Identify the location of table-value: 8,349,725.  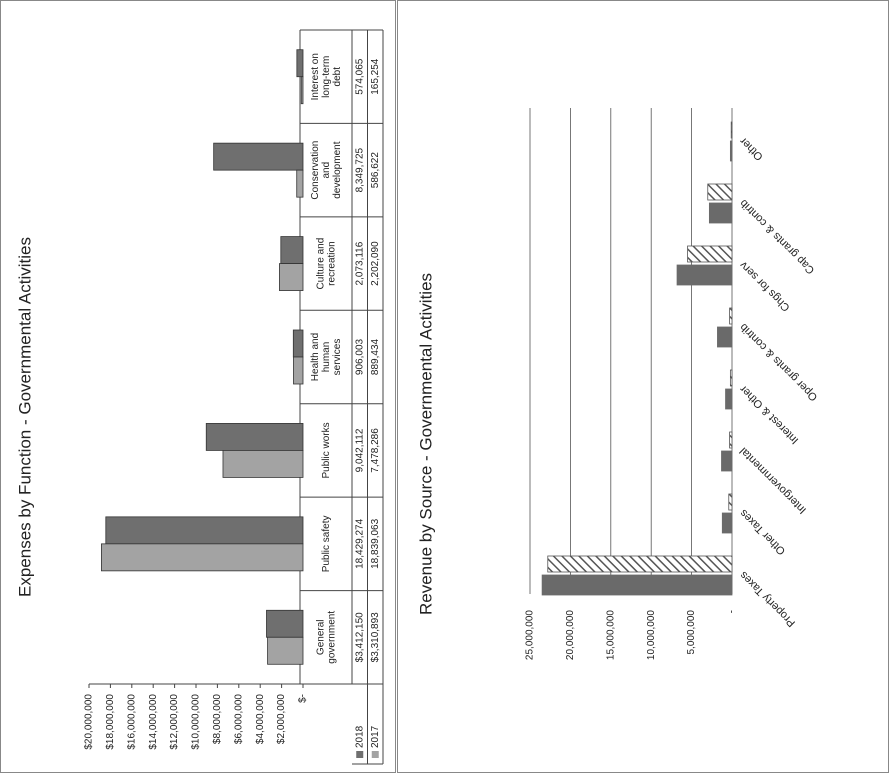
(359, 169).